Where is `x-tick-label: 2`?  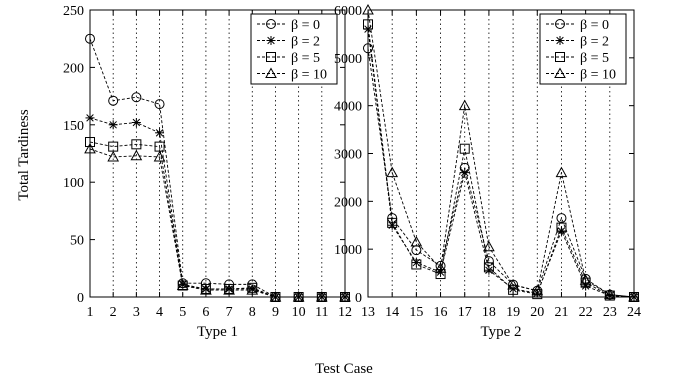
x-tick-label: 2 is located at coordinates (113, 312).